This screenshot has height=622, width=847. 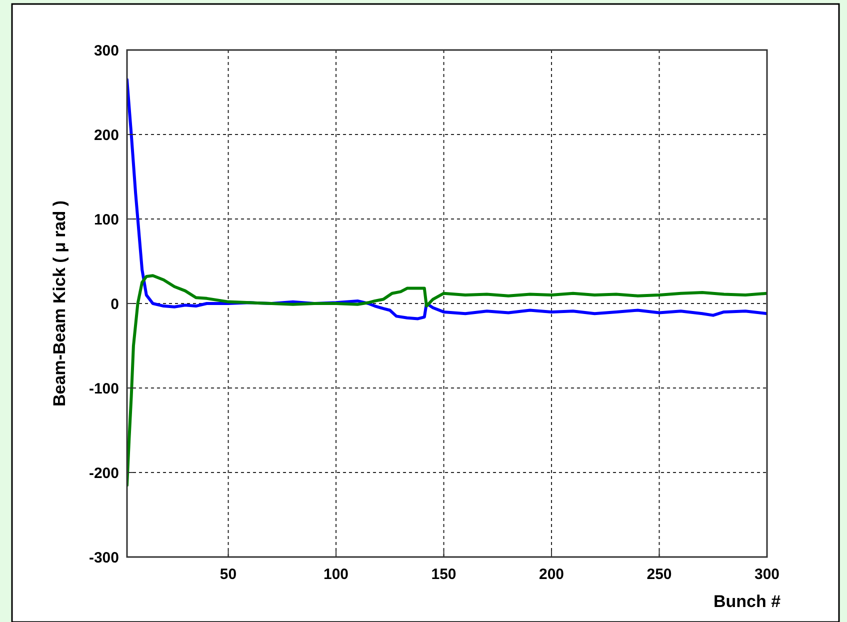 I want to click on y-tick-label: 0, so click(x=114, y=304).